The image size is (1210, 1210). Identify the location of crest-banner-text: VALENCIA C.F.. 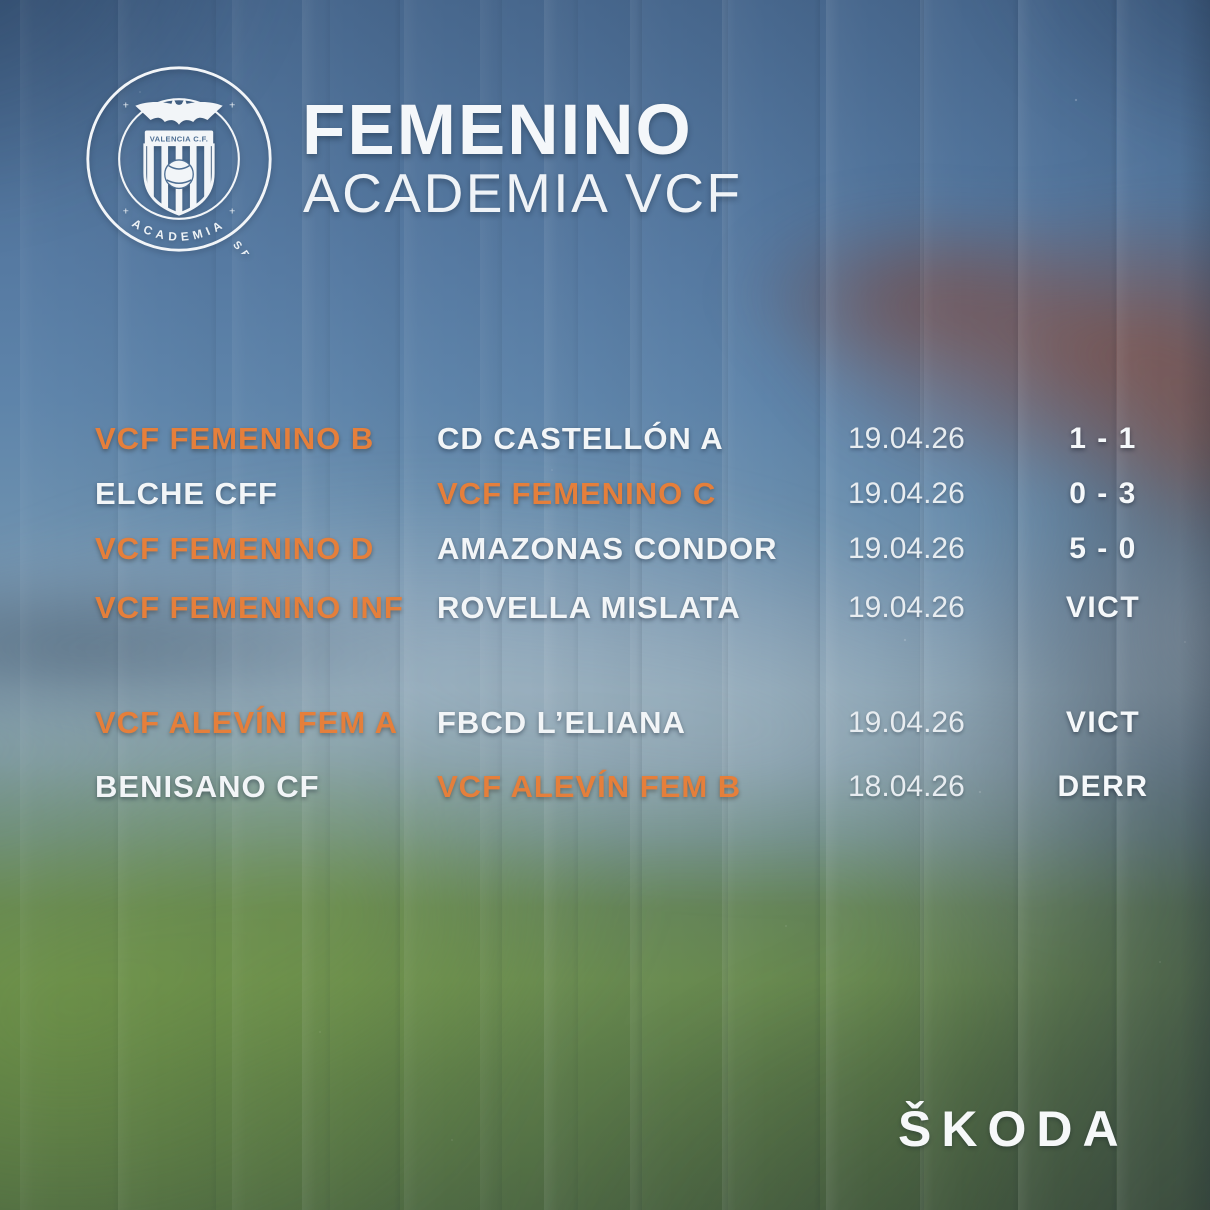
(179, 138).